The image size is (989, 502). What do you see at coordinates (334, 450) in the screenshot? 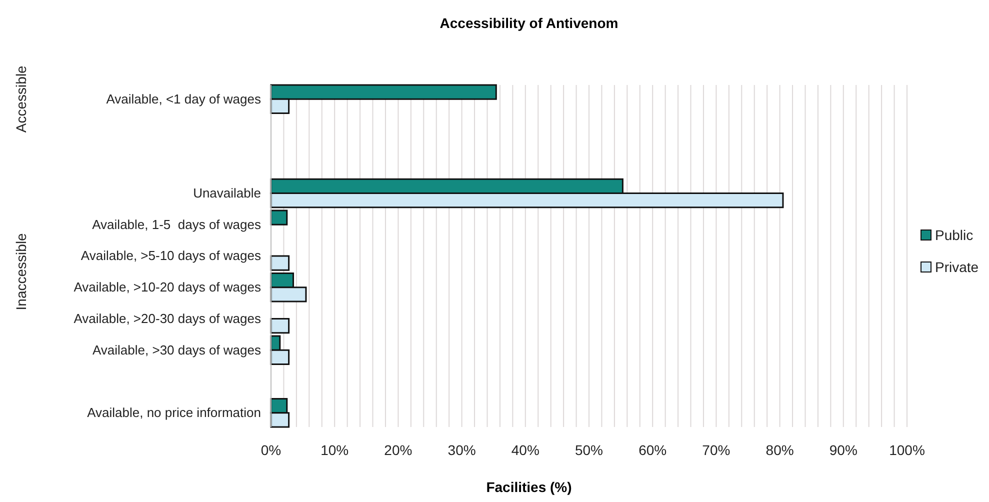
I see `x-tick-label: 10%` at bounding box center [334, 450].